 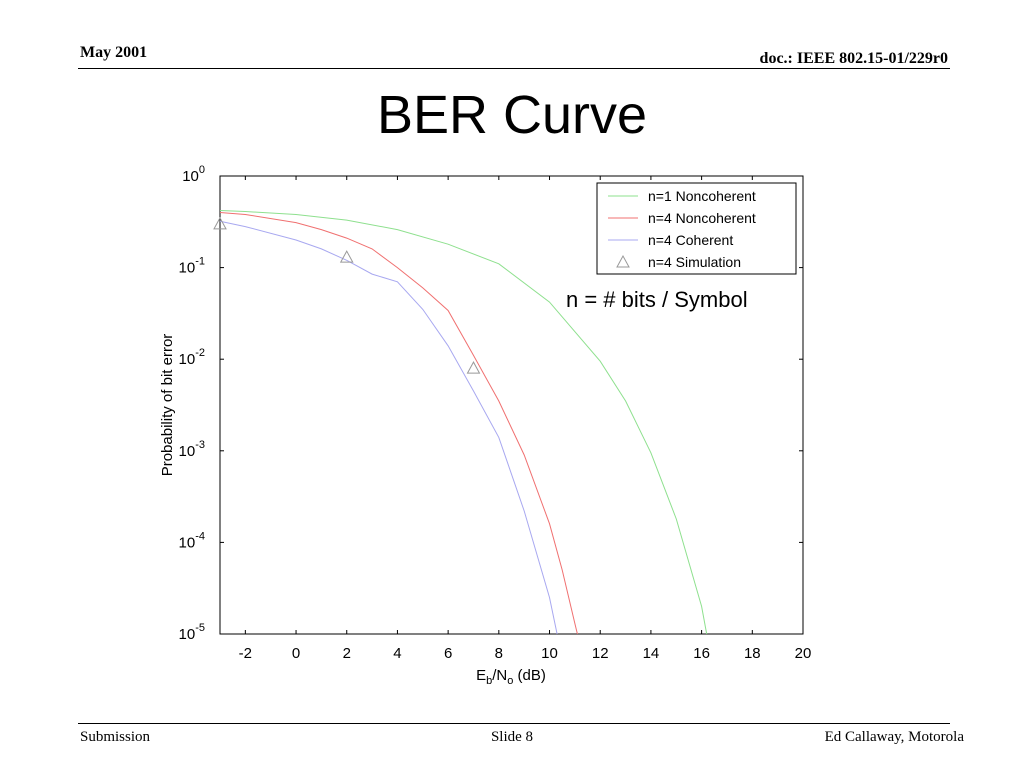 What do you see at coordinates (514, 723) in the screenshot?
I see `footer-rule` at bounding box center [514, 723].